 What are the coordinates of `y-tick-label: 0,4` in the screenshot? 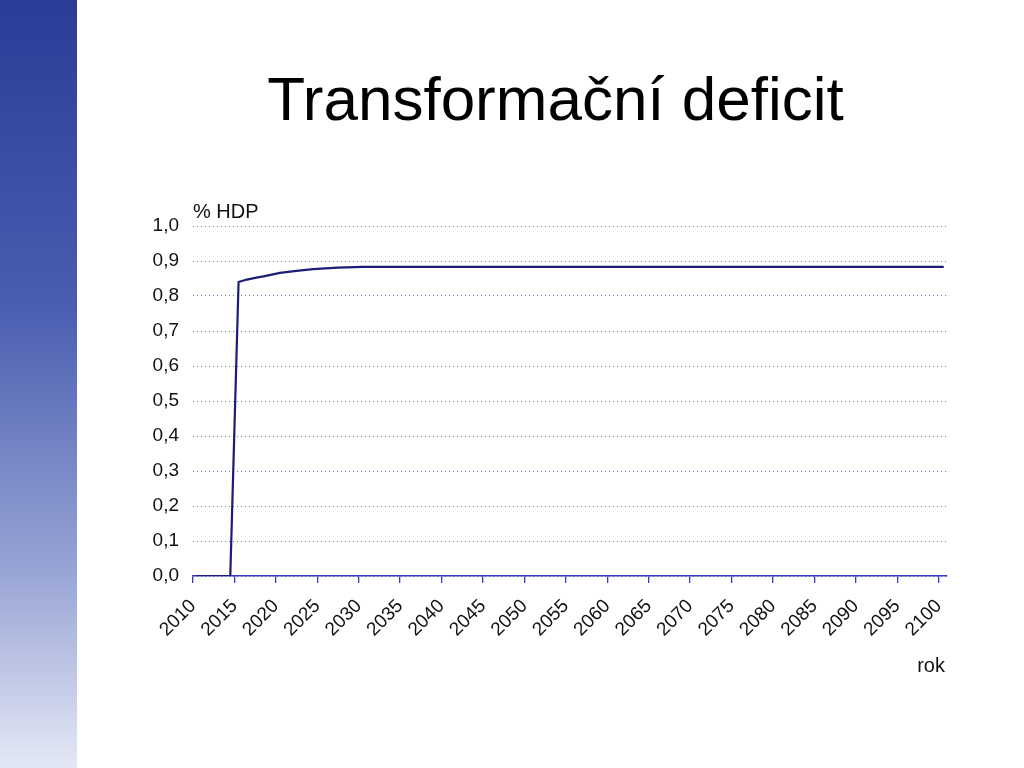 It's located at (166, 435).